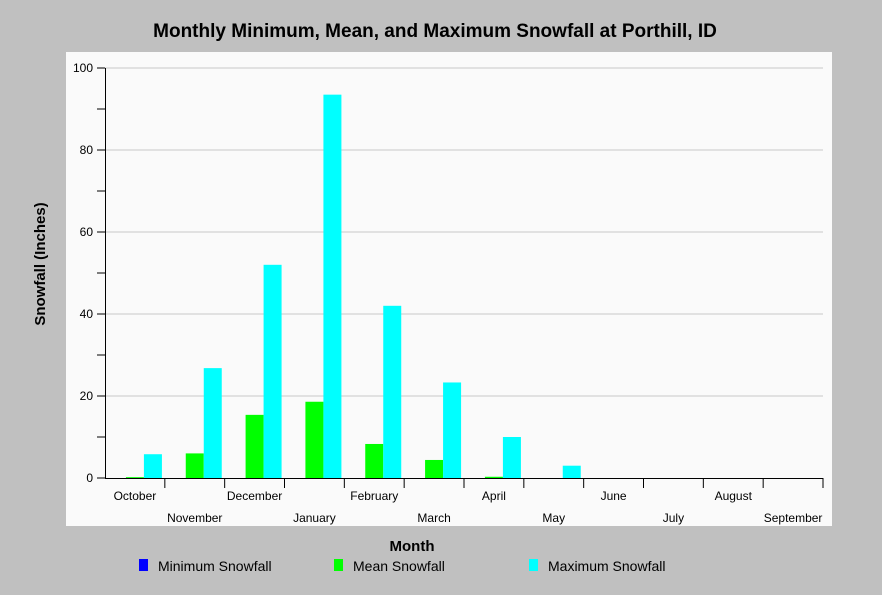 This screenshot has height=595, width=882. Describe the element at coordinates (89, 478) in the screenshot. I see `y-tick-label: 0` at that location.